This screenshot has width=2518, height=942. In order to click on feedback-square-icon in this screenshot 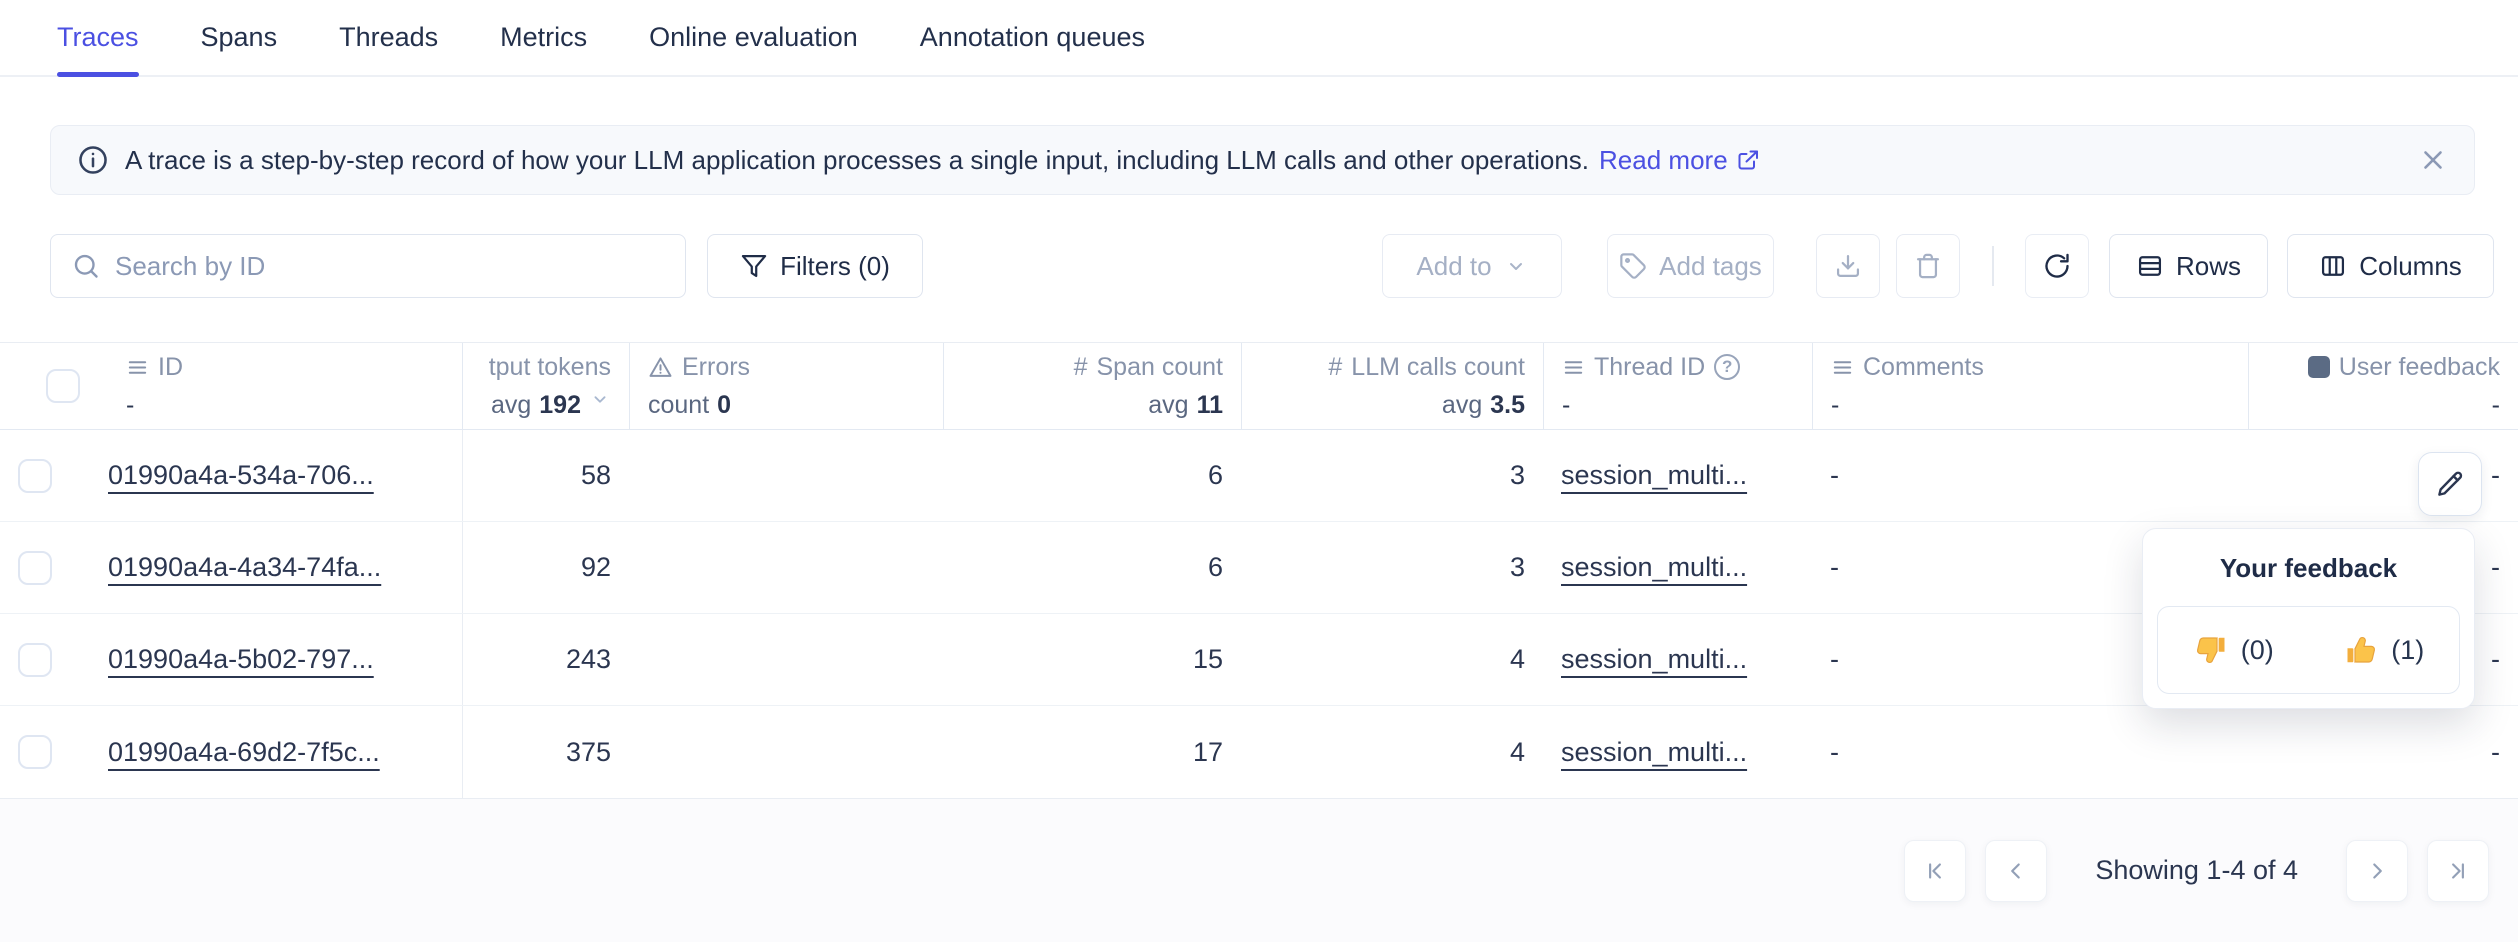, I will do `click(2318, 367)`.